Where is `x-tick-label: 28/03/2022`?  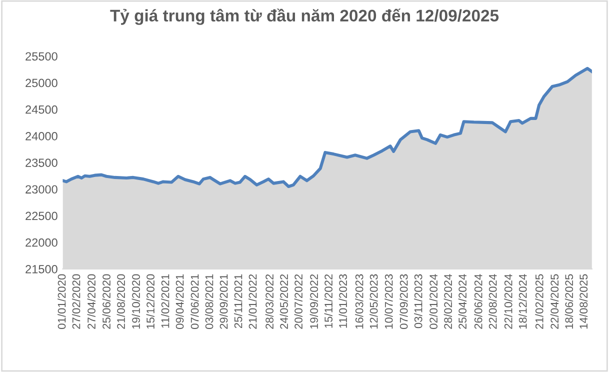
x-tick-label: 28/03/2022 is located at coordinates (269, 301).